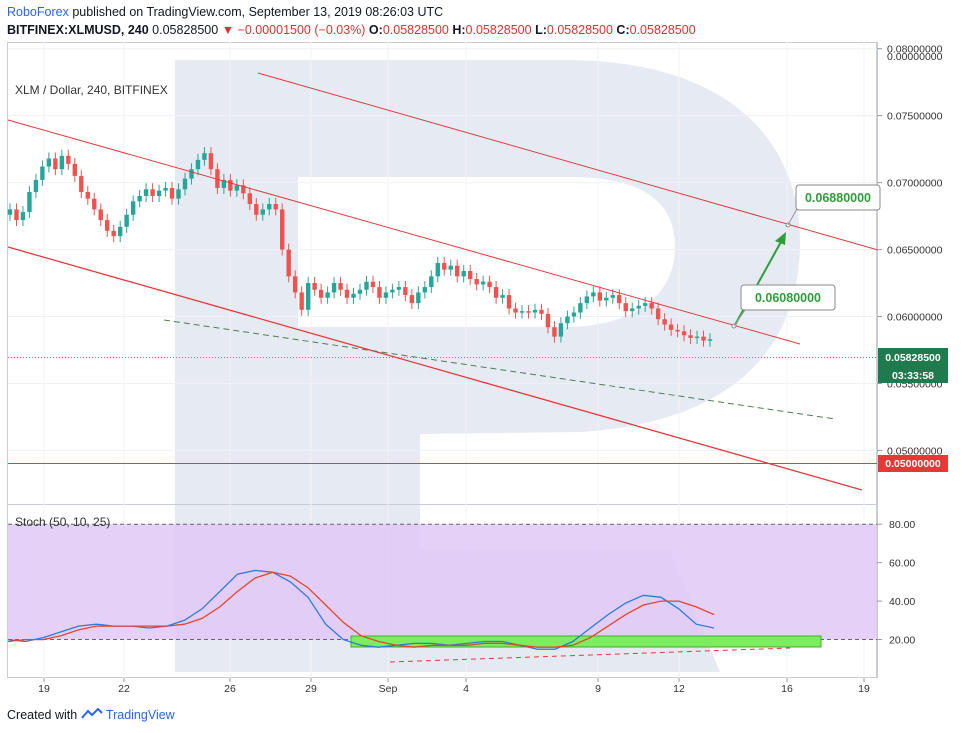 The width and height of the screenshot is (965, 733). What do you see at coordinates (44, 689) in the screenshot?
I see `time-tick-label: 19` at bounding box center [44, 689].